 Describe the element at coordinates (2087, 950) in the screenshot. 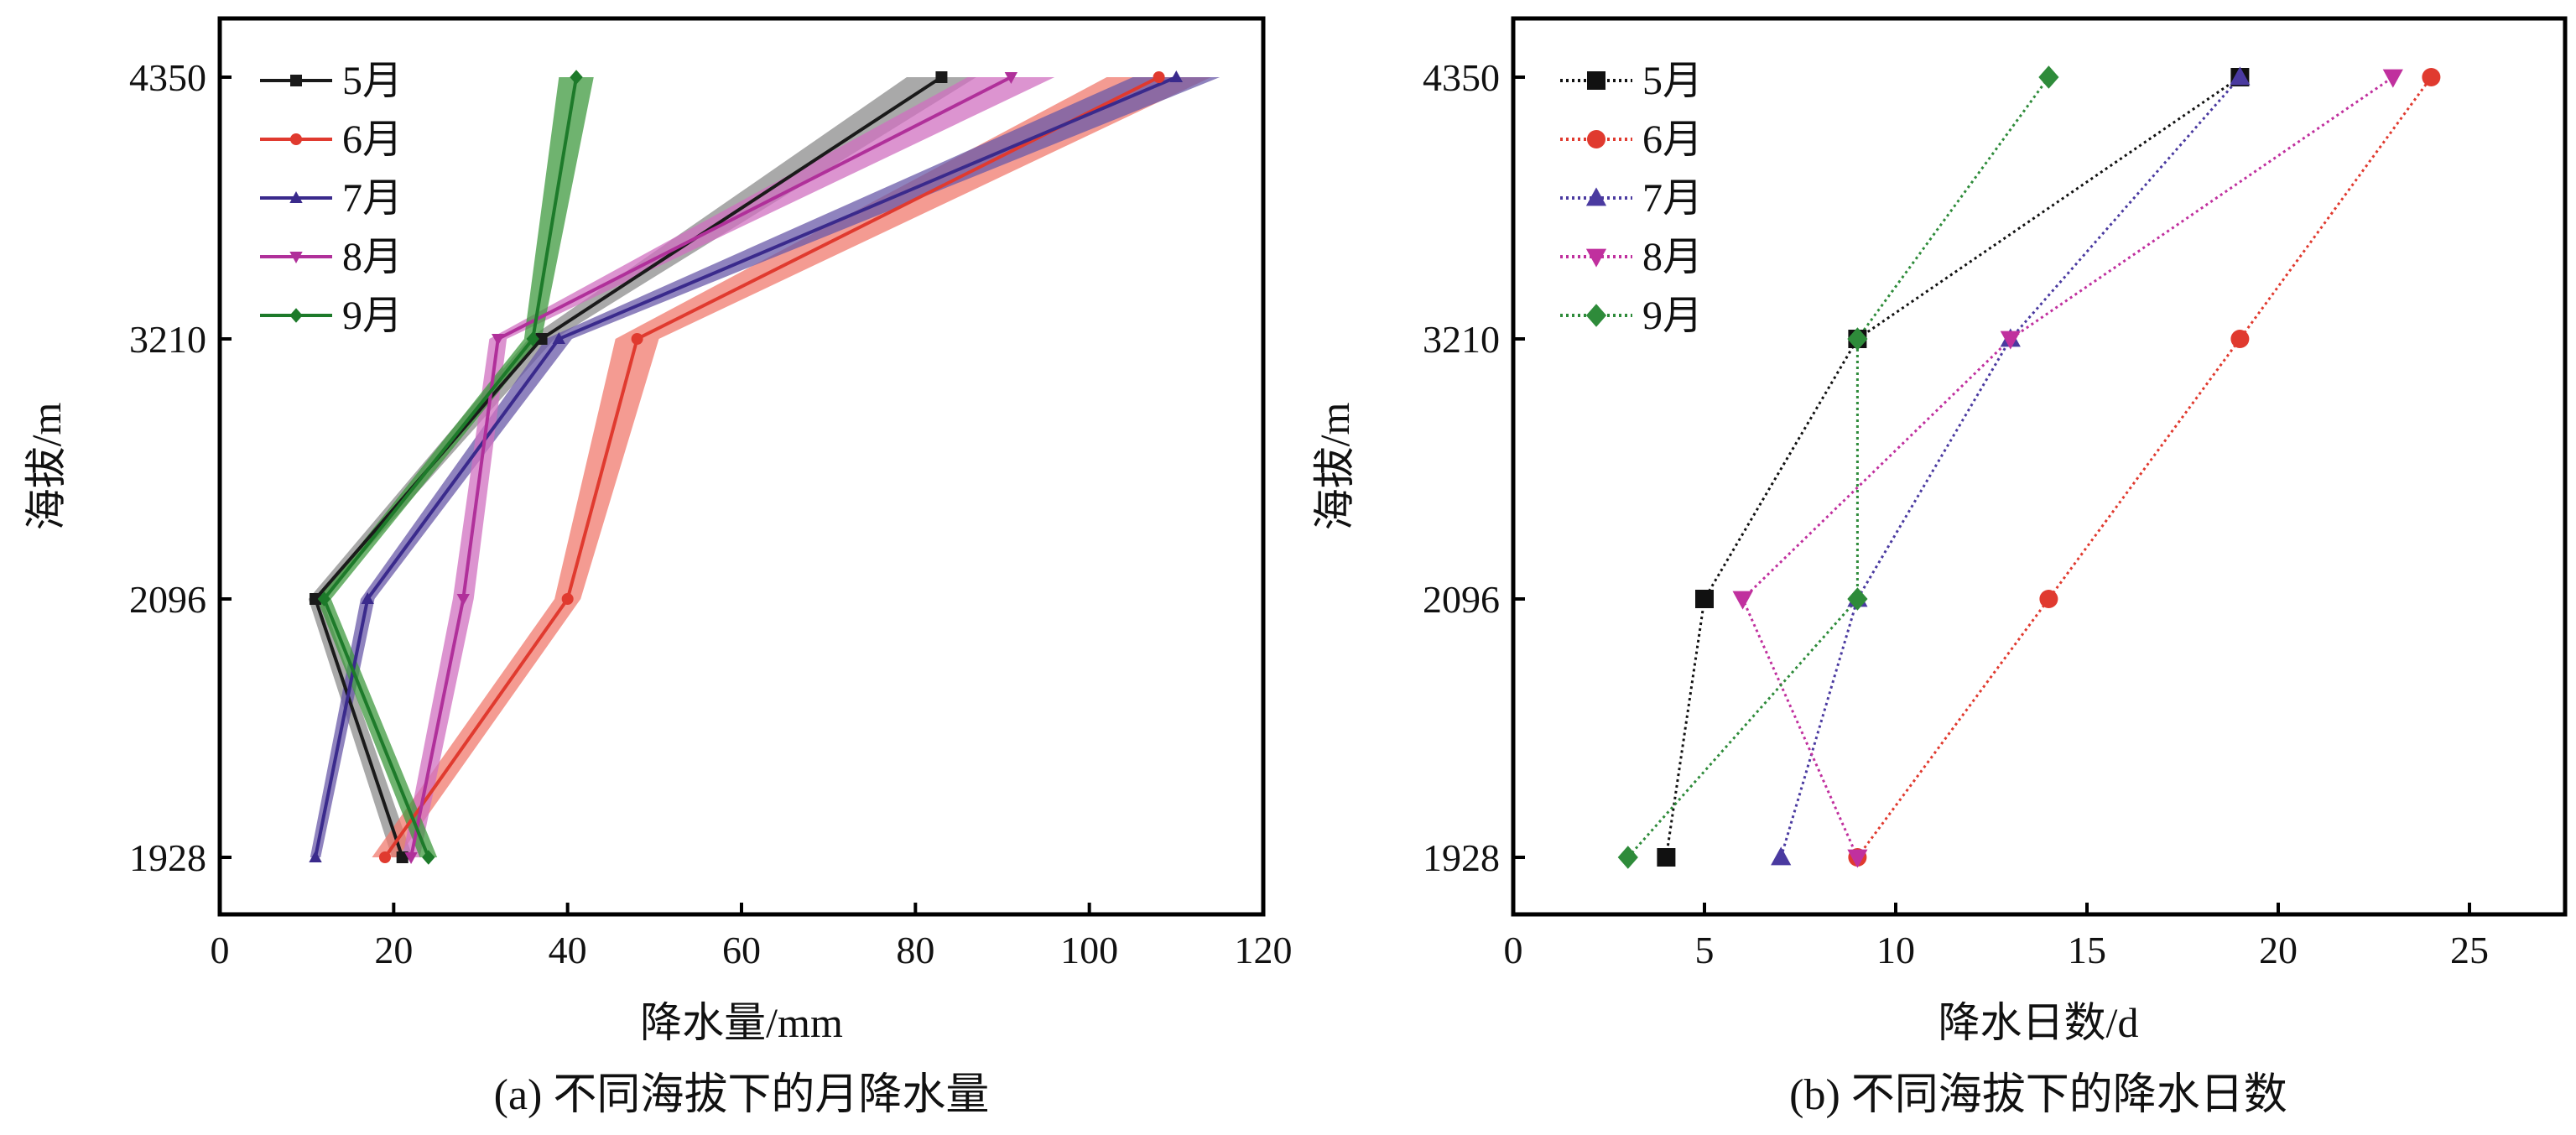

I see `b-x-tick-label: 15` at that location.